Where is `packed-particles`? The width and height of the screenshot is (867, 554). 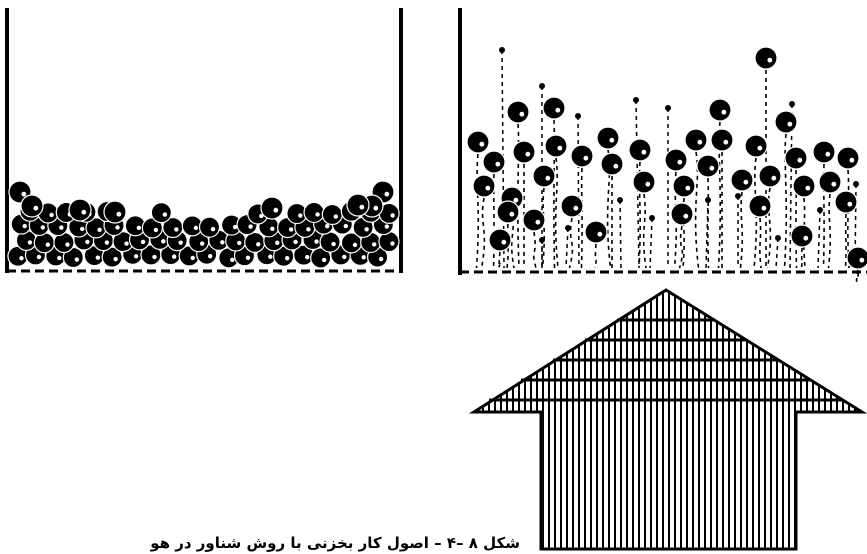
packed-particles is located at coordinates (203, 224).